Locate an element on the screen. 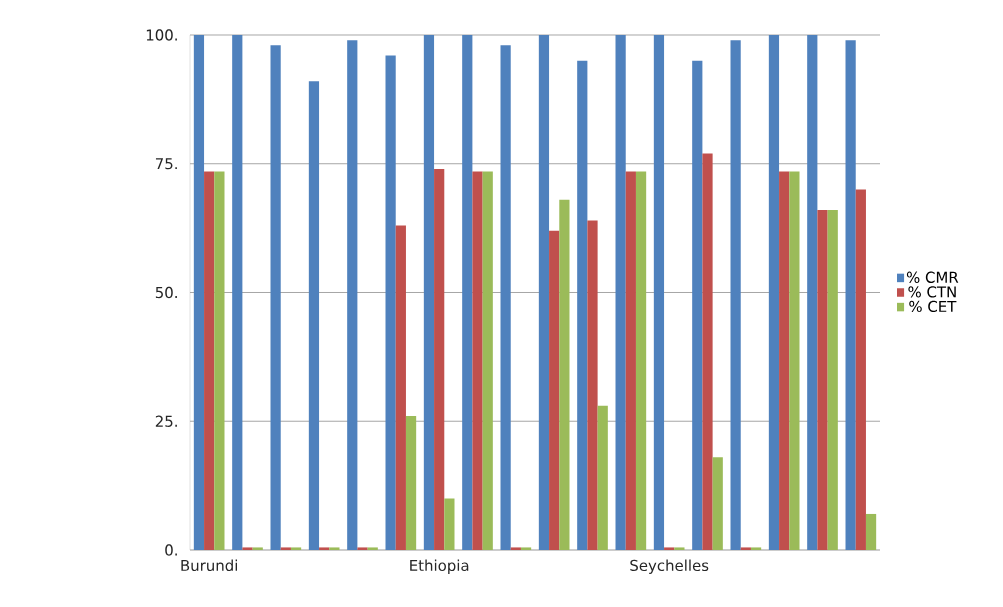  x-tick-label: Ethiopia is located at coordinates (439, 566).